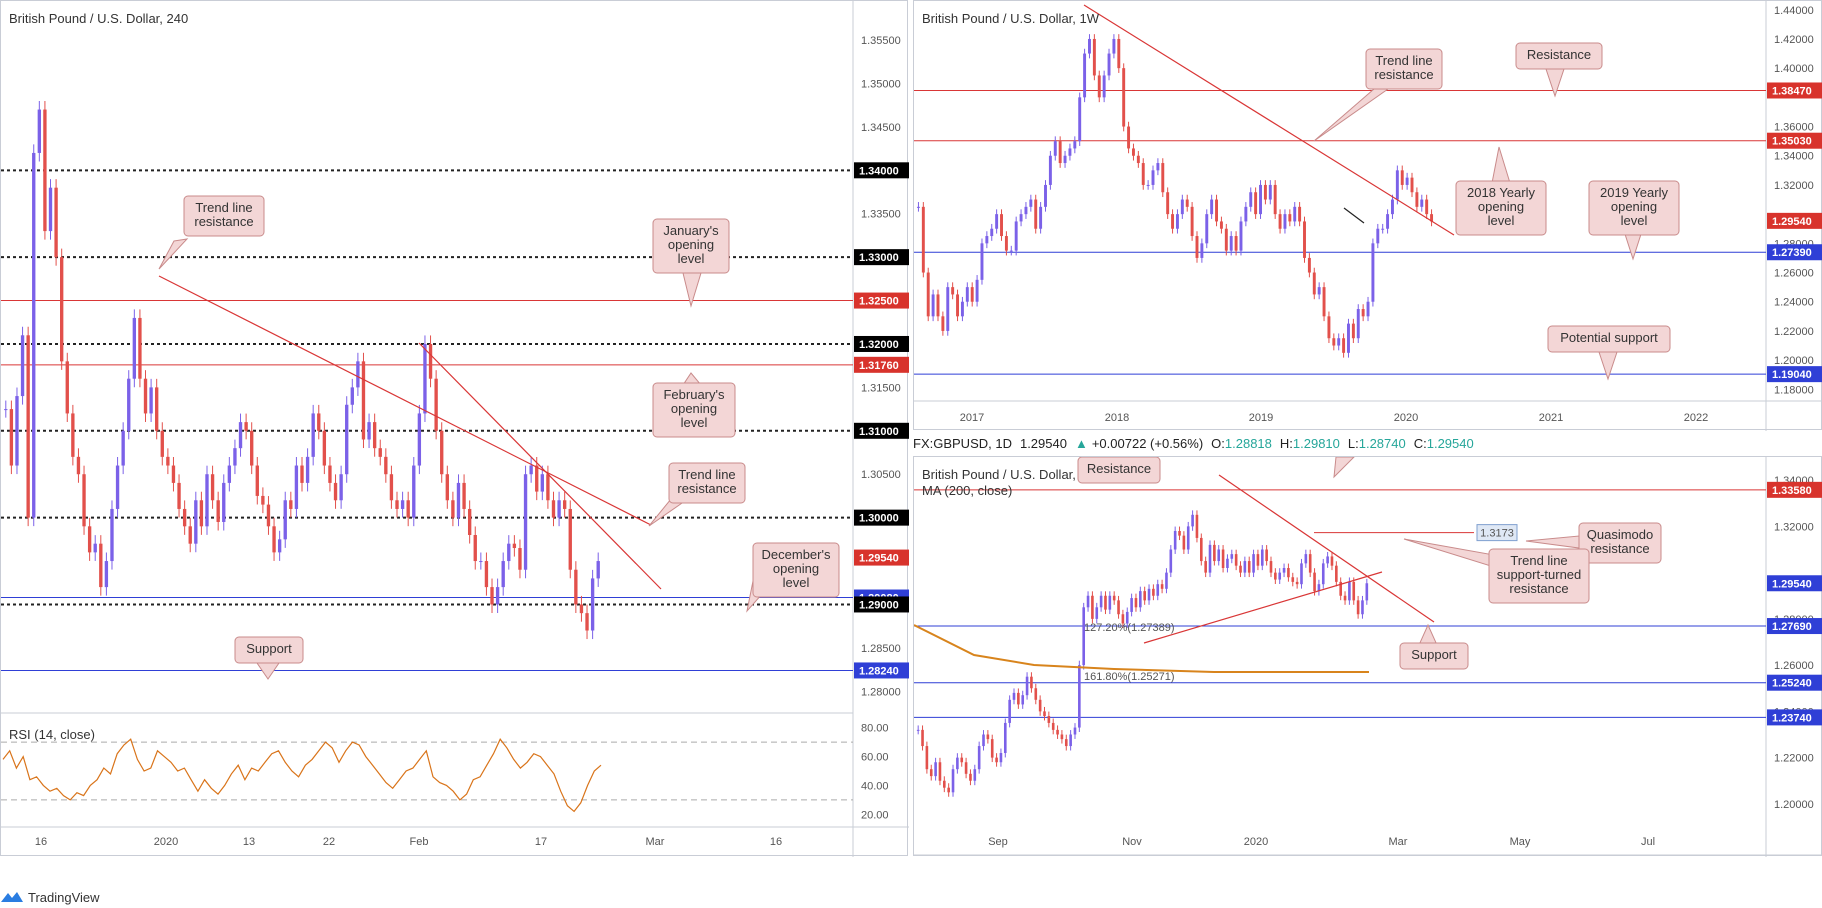 The width and height of the screenshot is (1822, 908). What do you see at coordinates (1501, 165) in the screenshot?
I see `annotation-2018-yearly-opening-level-pointer` at bounding box center [1501, 165].